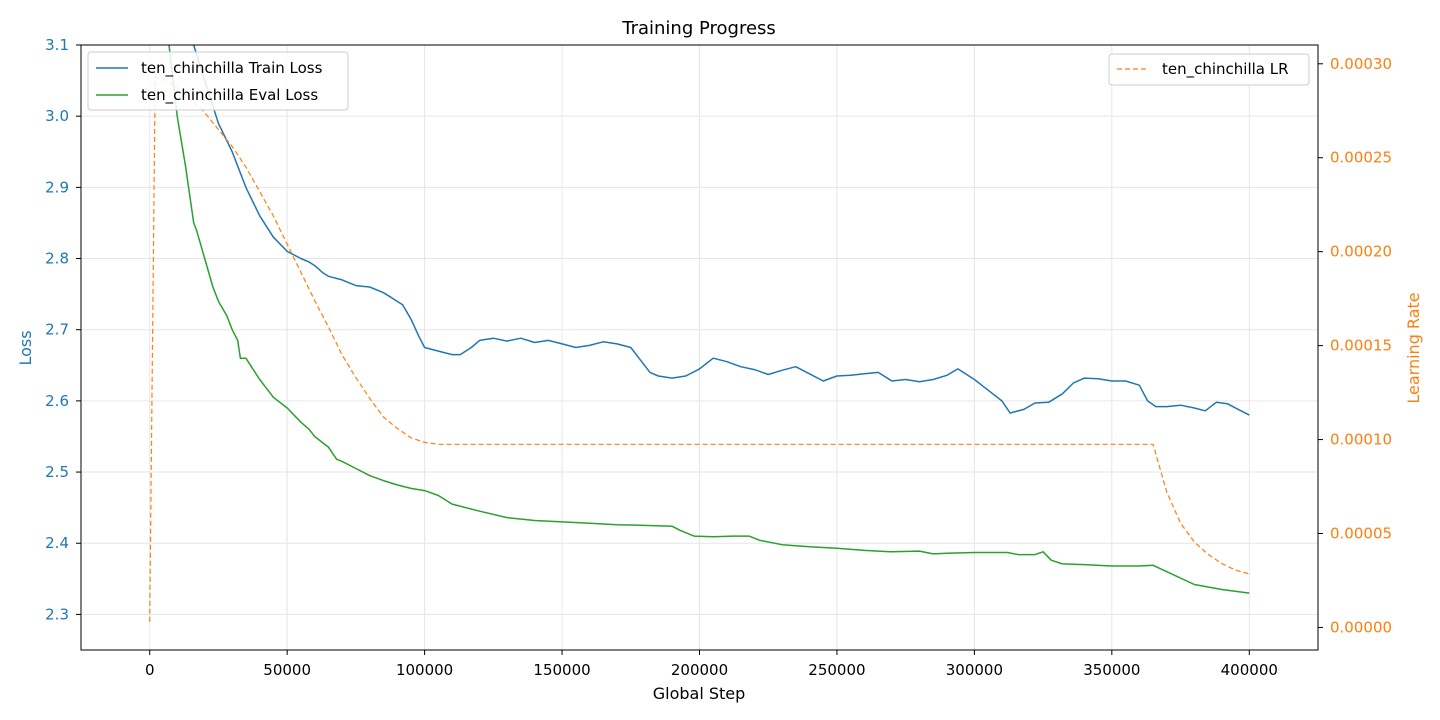 This screenshot has height=720, width=1440. I want to click on y-left-tick-label: 2.7, so click(57, 330).